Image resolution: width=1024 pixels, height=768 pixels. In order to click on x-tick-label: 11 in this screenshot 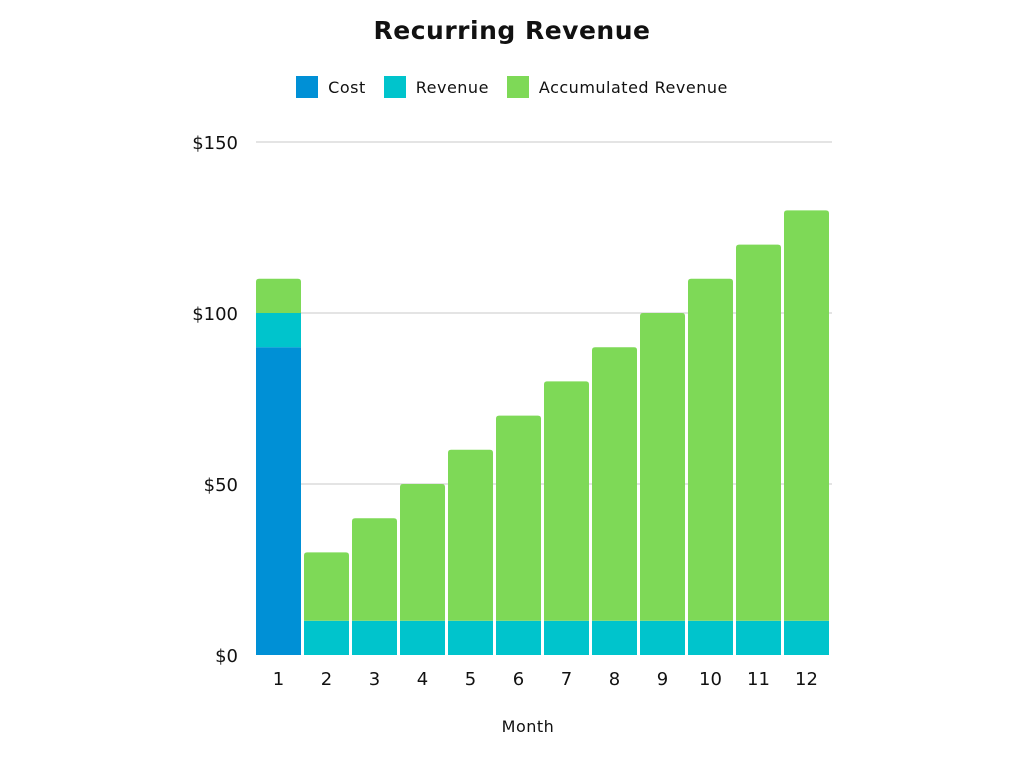, I will do `click(758, 679)`.